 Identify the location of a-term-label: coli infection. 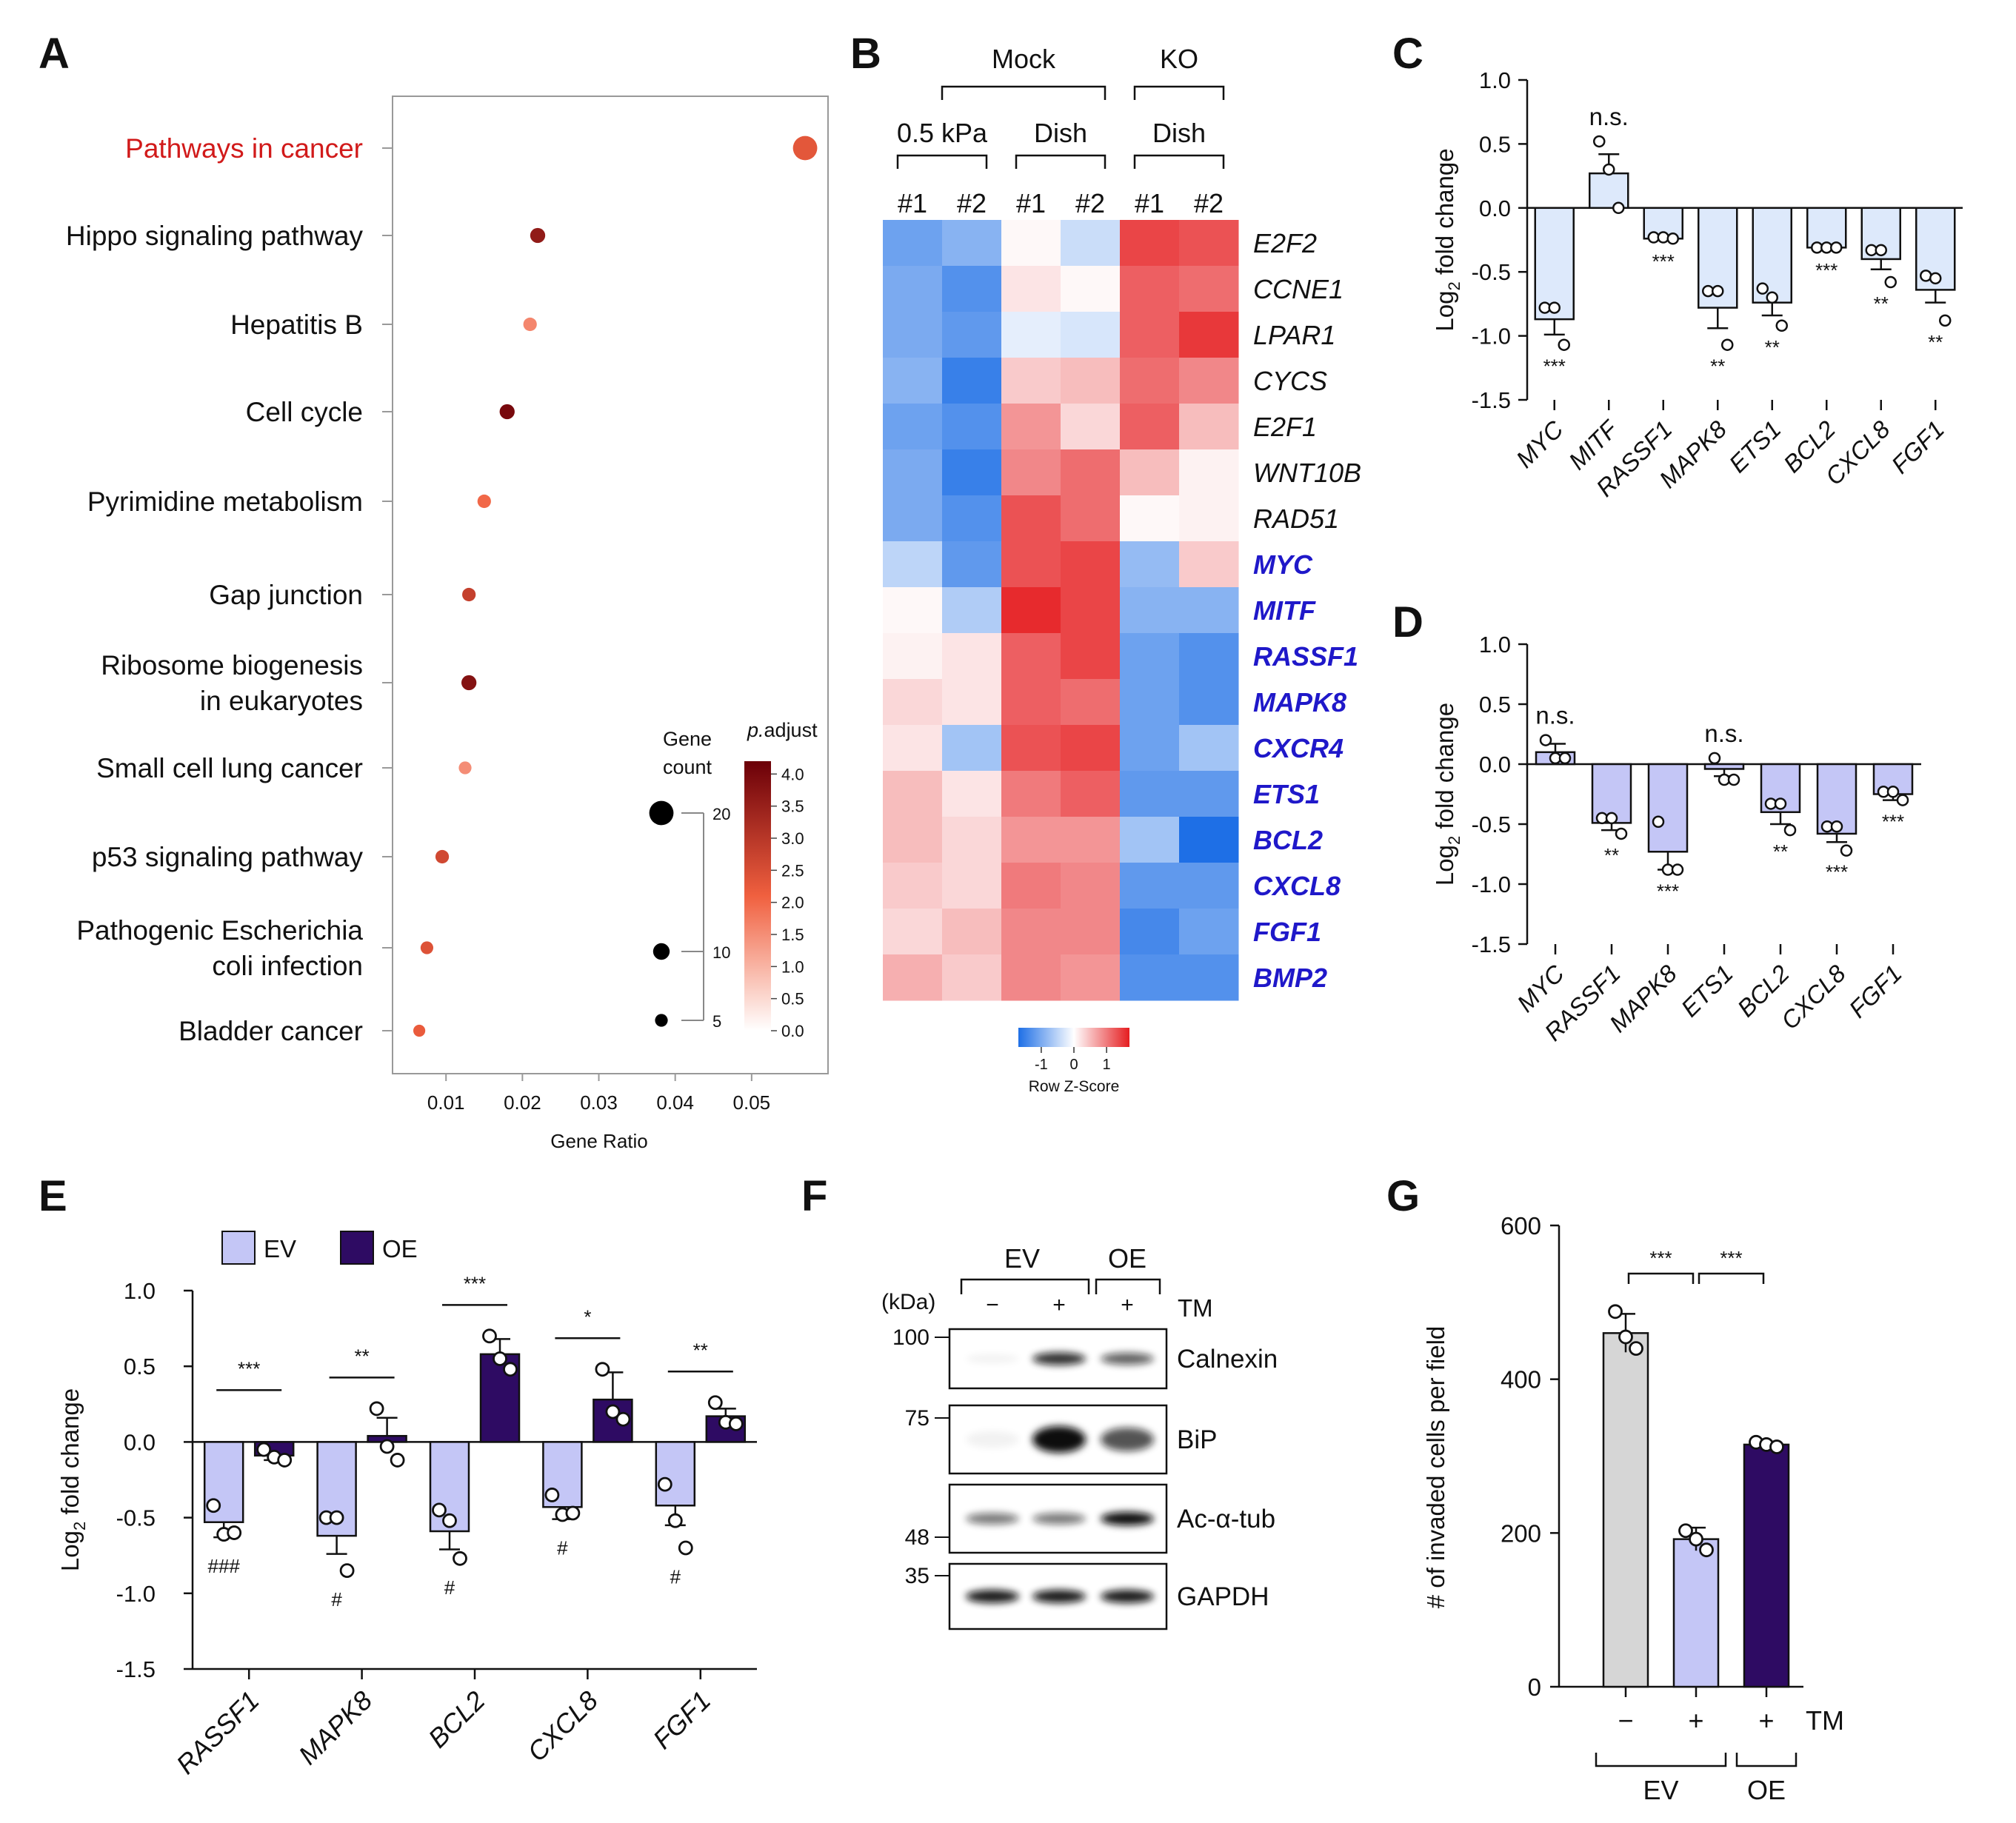
(287, 966).